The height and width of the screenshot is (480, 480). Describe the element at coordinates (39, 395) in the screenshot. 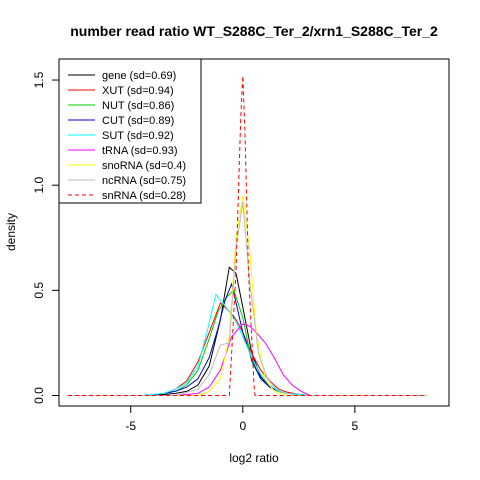

I see `y-tick-label: 0.0` at that location.